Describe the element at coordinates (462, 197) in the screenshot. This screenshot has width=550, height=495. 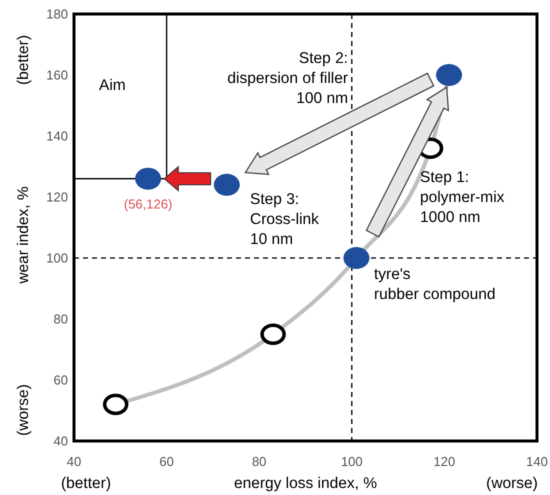
I see `annotation: Step 1: polymer-mix 1000 nm` at that location.